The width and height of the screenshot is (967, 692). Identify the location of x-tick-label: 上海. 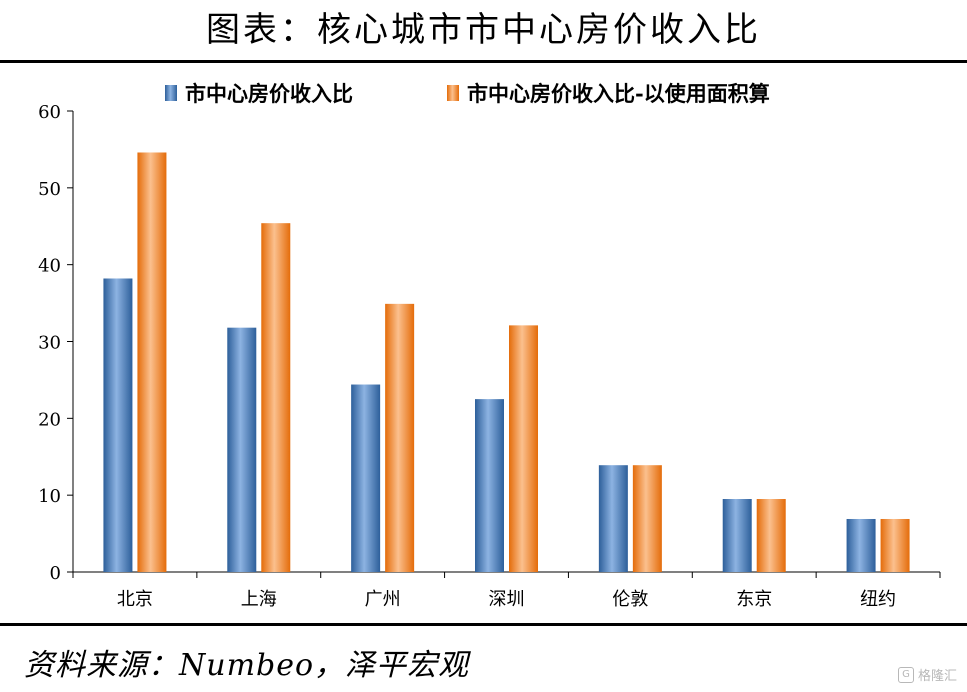
(259, 599).